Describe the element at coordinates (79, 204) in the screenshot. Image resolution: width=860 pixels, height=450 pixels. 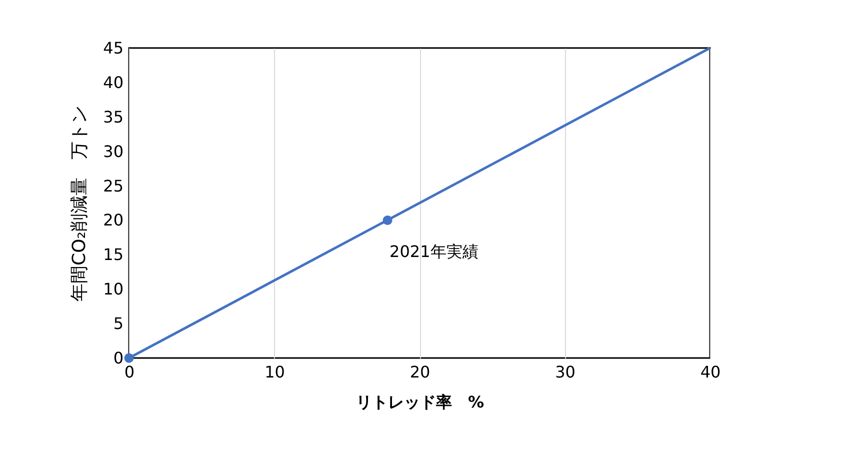
I see `y-axis-title: 年間CO₂削減量 万トン` at that location.